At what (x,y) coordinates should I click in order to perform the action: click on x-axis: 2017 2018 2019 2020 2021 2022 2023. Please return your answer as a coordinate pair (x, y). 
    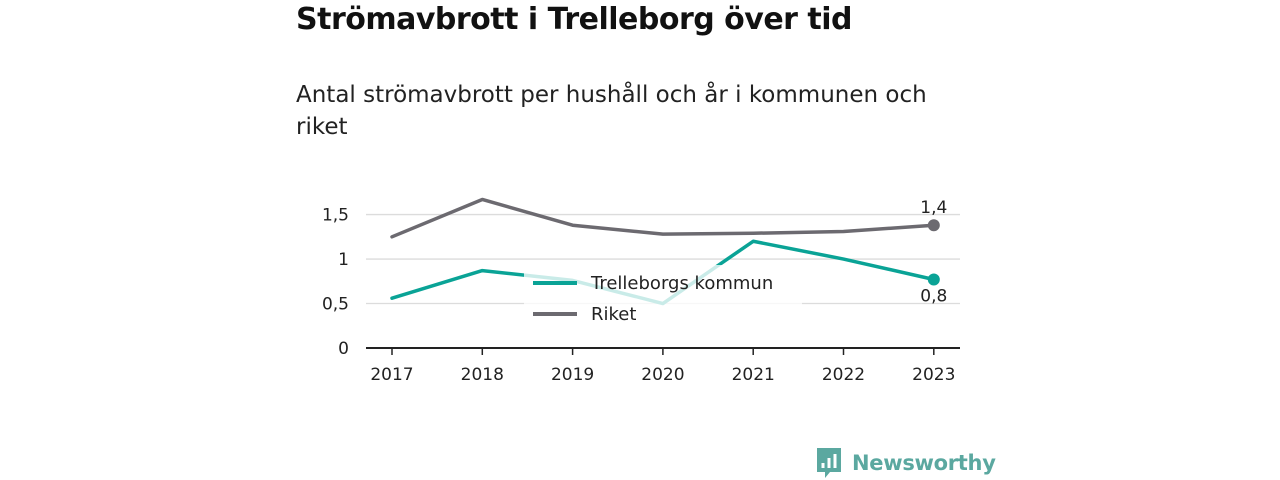
    Looking at the image, I should click on (663, 366).